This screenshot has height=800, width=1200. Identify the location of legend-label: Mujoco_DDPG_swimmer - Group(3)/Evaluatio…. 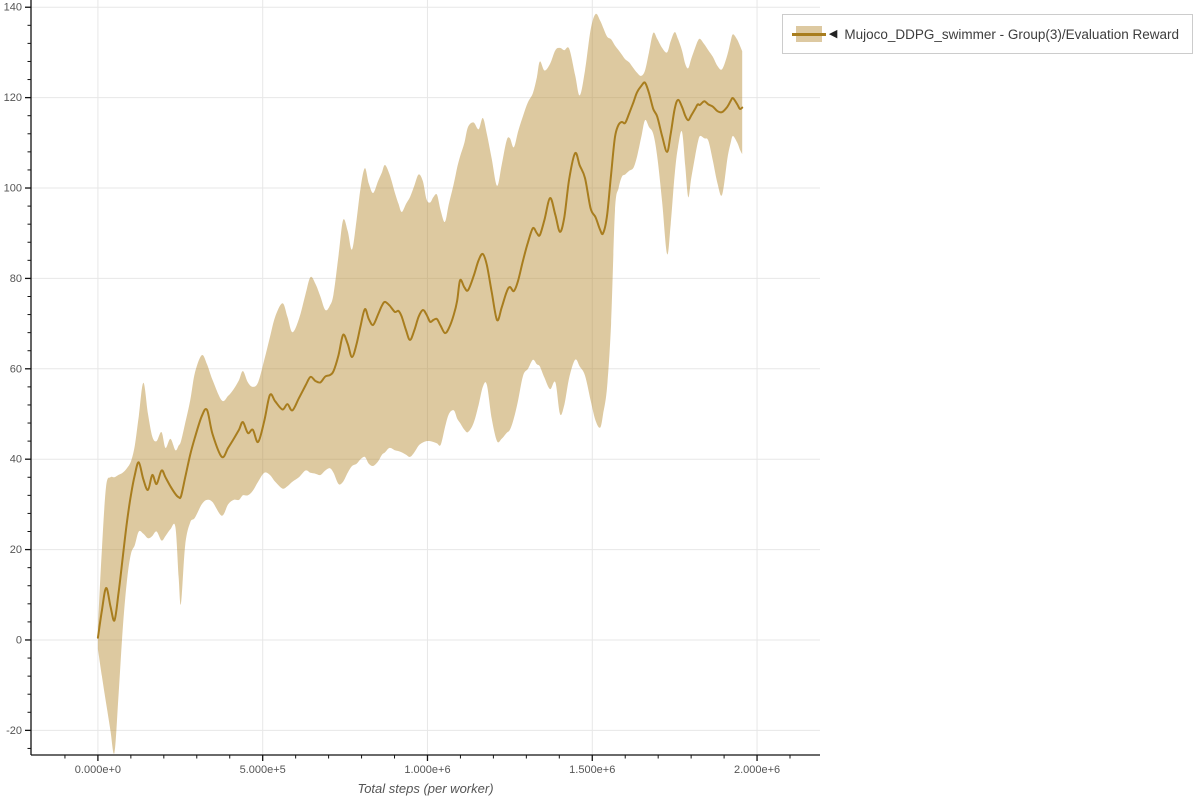
(1011, 34).